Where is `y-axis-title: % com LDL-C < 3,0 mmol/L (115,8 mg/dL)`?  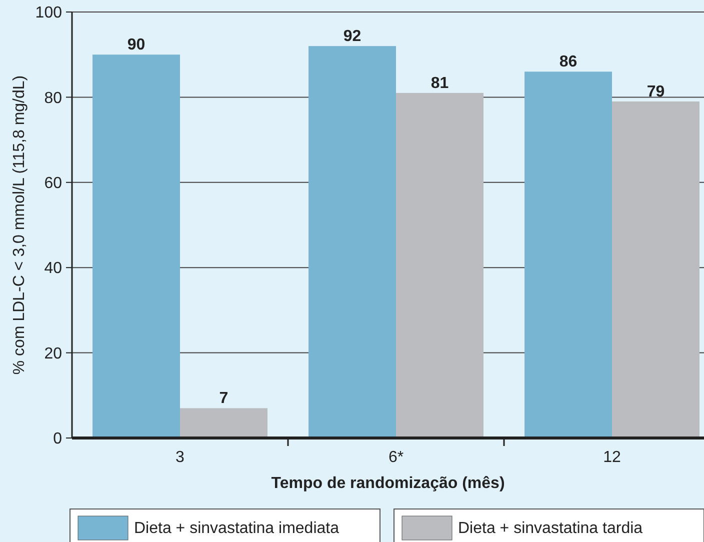 y-axis-title: % com LDL-C < 3,0 mmol/L (115,8 mg/dL) is located at coordinates (19, 225).